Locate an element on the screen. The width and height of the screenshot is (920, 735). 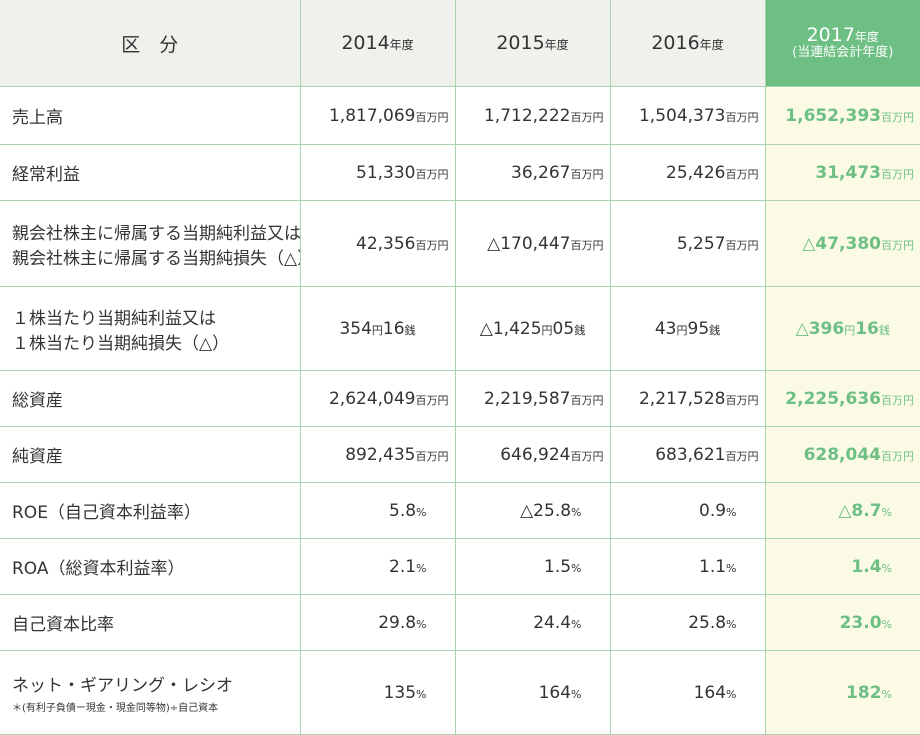
value-number: 5.8 is located at coordinates (403, 510).